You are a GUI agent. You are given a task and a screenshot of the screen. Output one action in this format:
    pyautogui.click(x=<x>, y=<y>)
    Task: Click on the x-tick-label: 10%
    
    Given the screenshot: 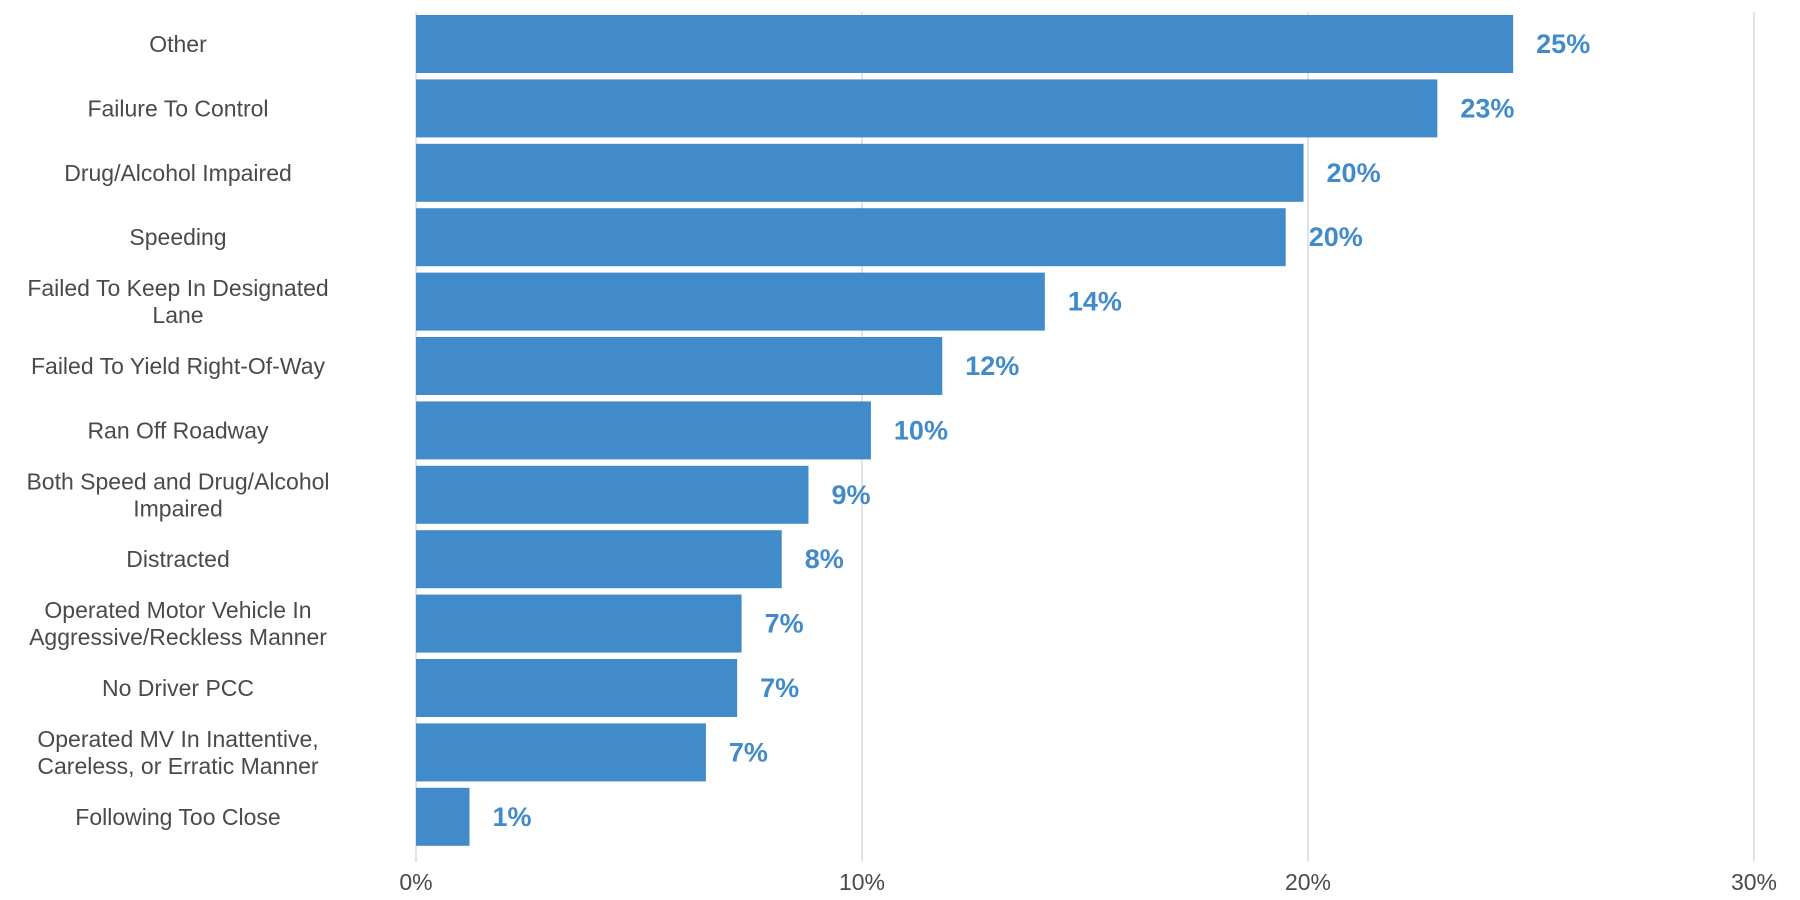 What is the action you would take?
    pyautogui.click(x=862, y=882)
    